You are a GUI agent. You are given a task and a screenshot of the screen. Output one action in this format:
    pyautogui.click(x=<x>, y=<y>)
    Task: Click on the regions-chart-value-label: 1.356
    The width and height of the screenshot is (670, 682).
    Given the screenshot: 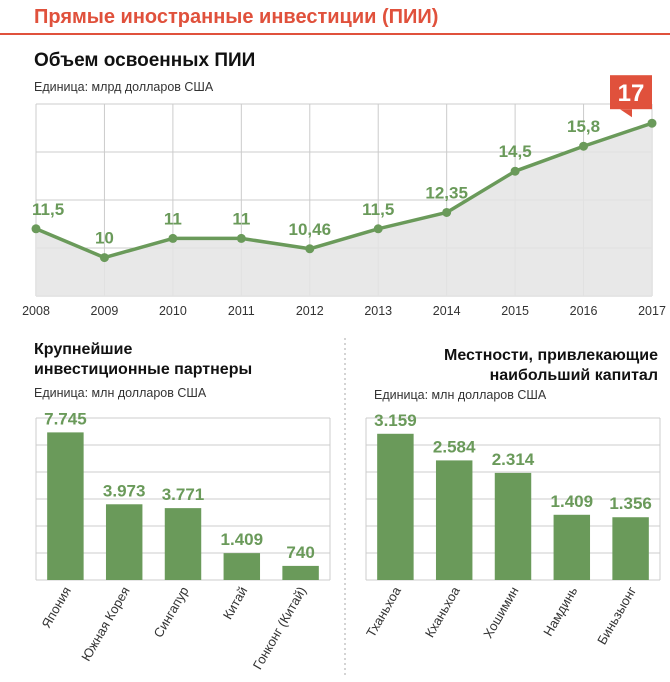 What is the action you would take?
    pyautogui.click(x=630, y=503)
    